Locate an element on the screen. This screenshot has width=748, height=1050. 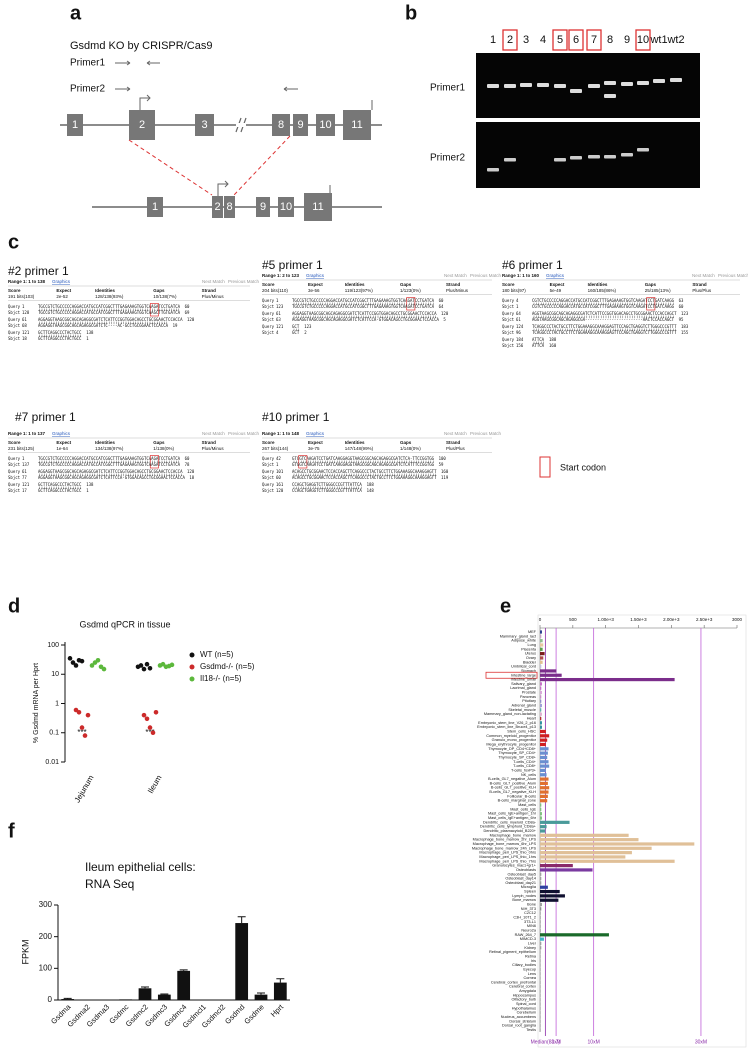
category-label: Embryonic_stem_line_Bruce4_p13 is located at coordinates (506, 727).